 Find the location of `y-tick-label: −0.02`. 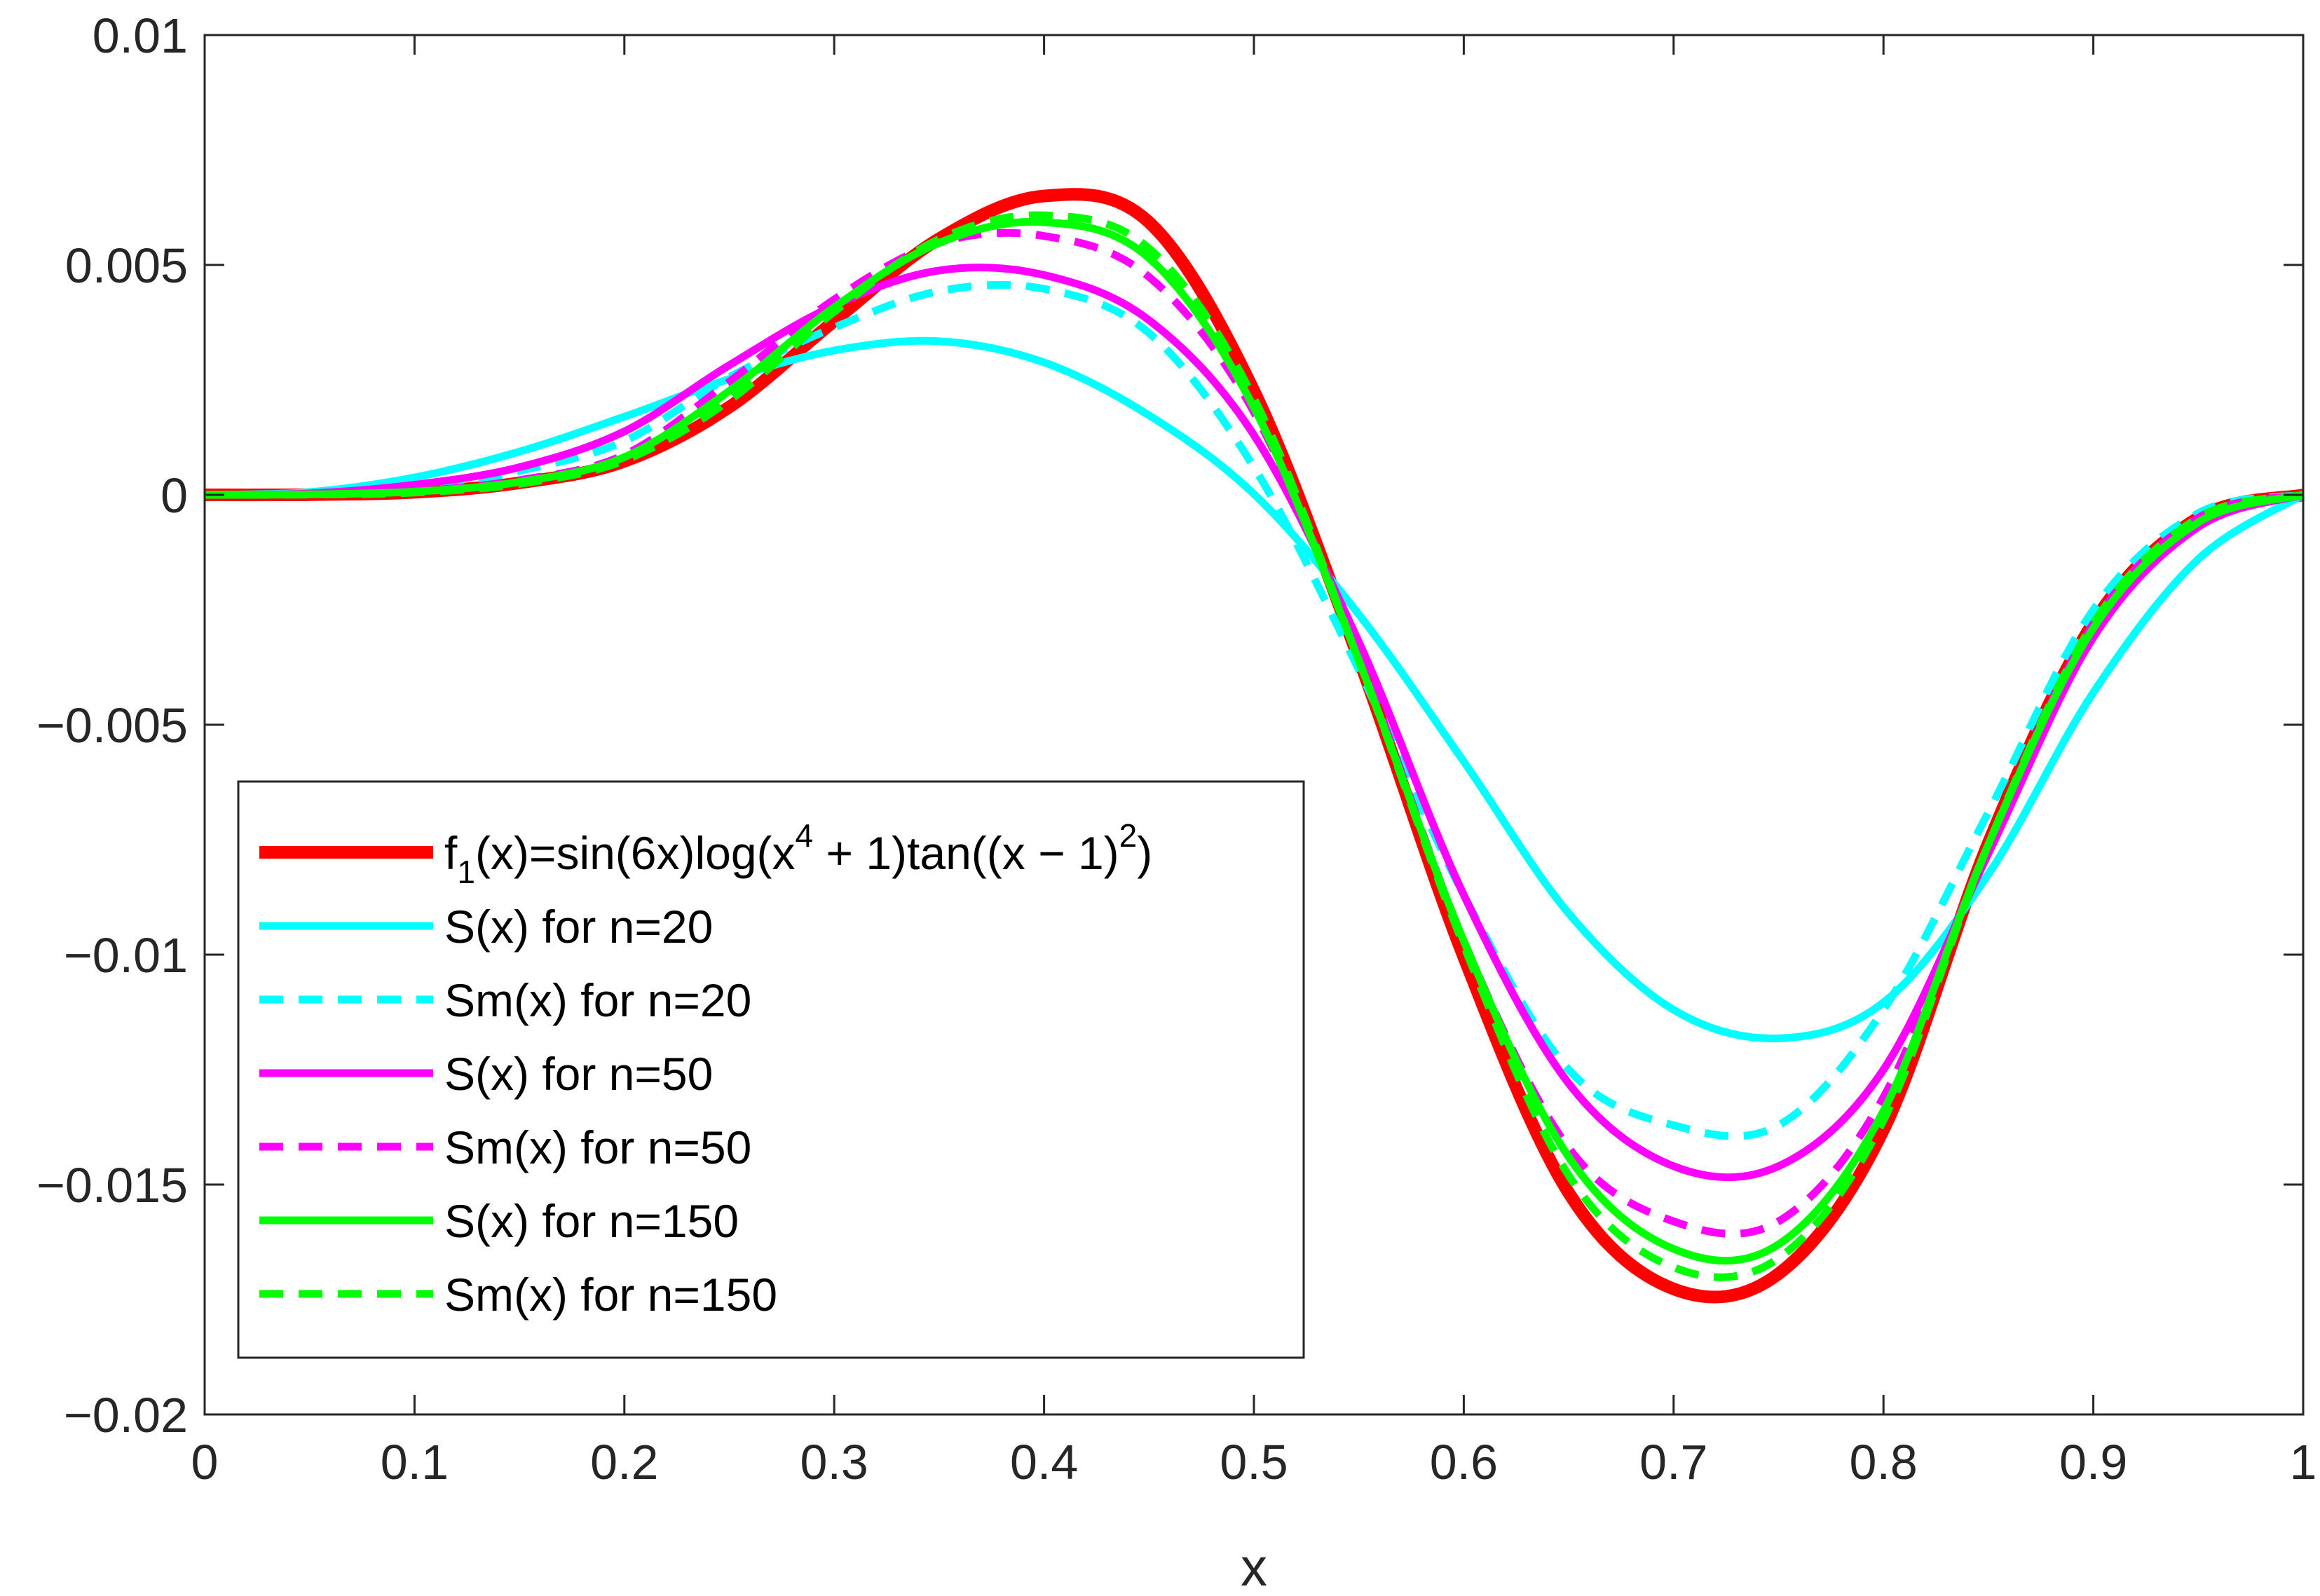

y-tick-label: −0.02 is located at coordinates (126, 1415).